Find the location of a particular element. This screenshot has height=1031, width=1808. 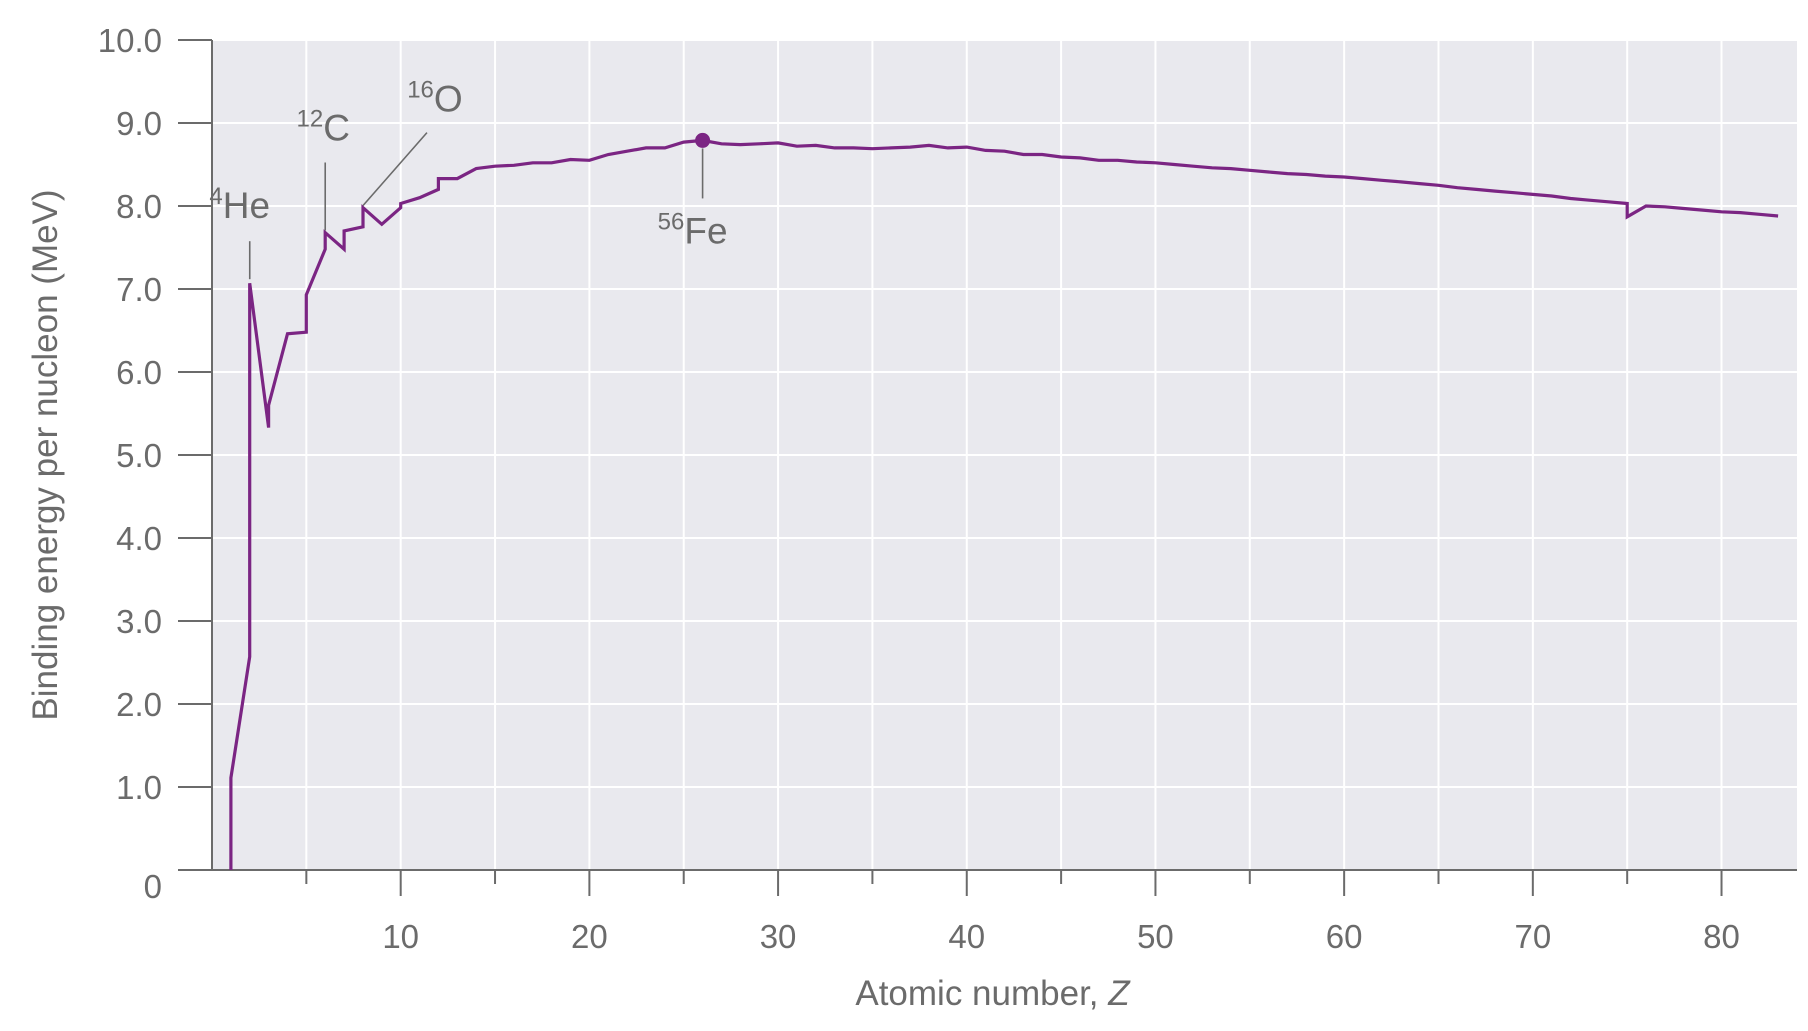

annotation-element-symbol: He is located at coordinates (246, 205).